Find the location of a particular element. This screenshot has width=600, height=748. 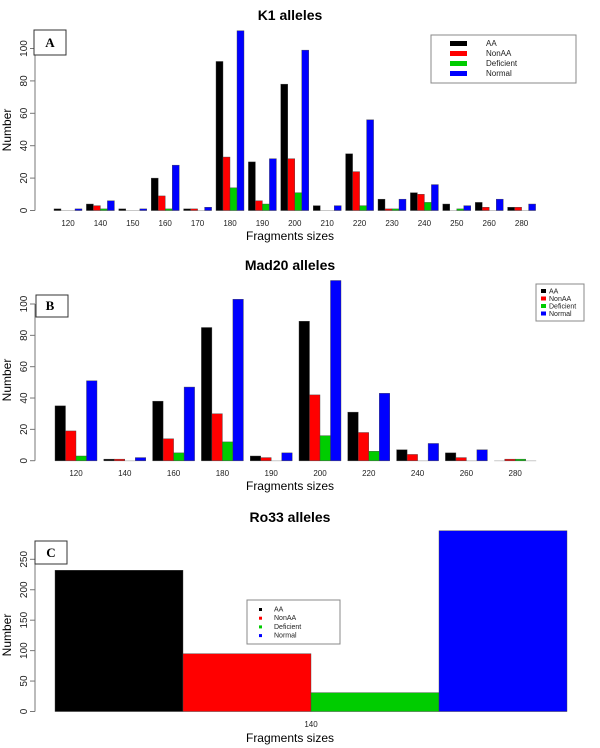

chart-title: Ro33 alleles is located at coordinates (290, 517).